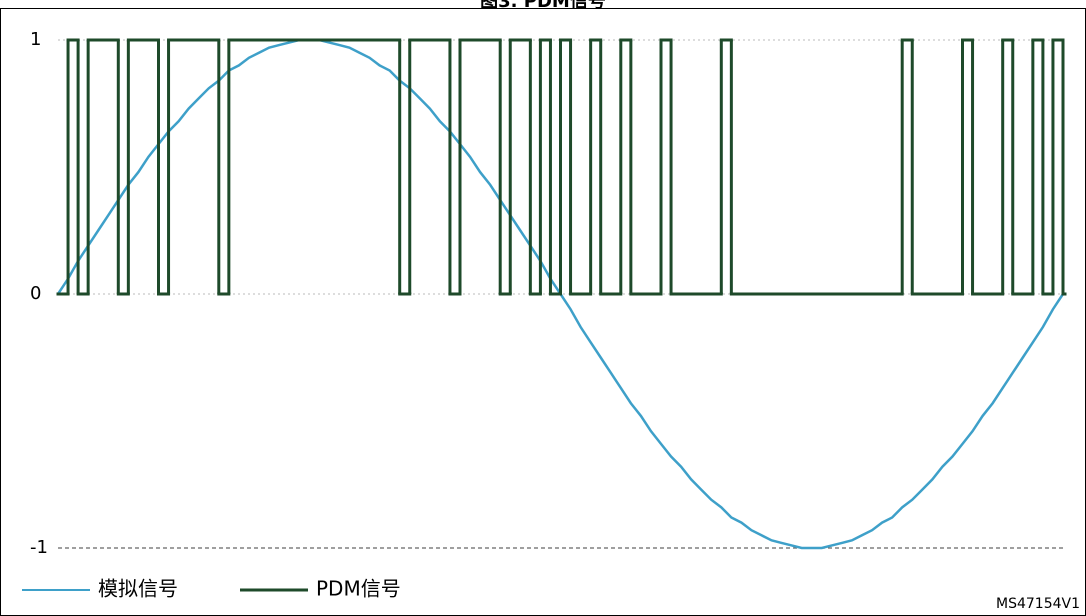  What do you see at coordinates (35, 293) in the screenshot?
I see `y-tick-label: 0` at bounding box center [35, 293].